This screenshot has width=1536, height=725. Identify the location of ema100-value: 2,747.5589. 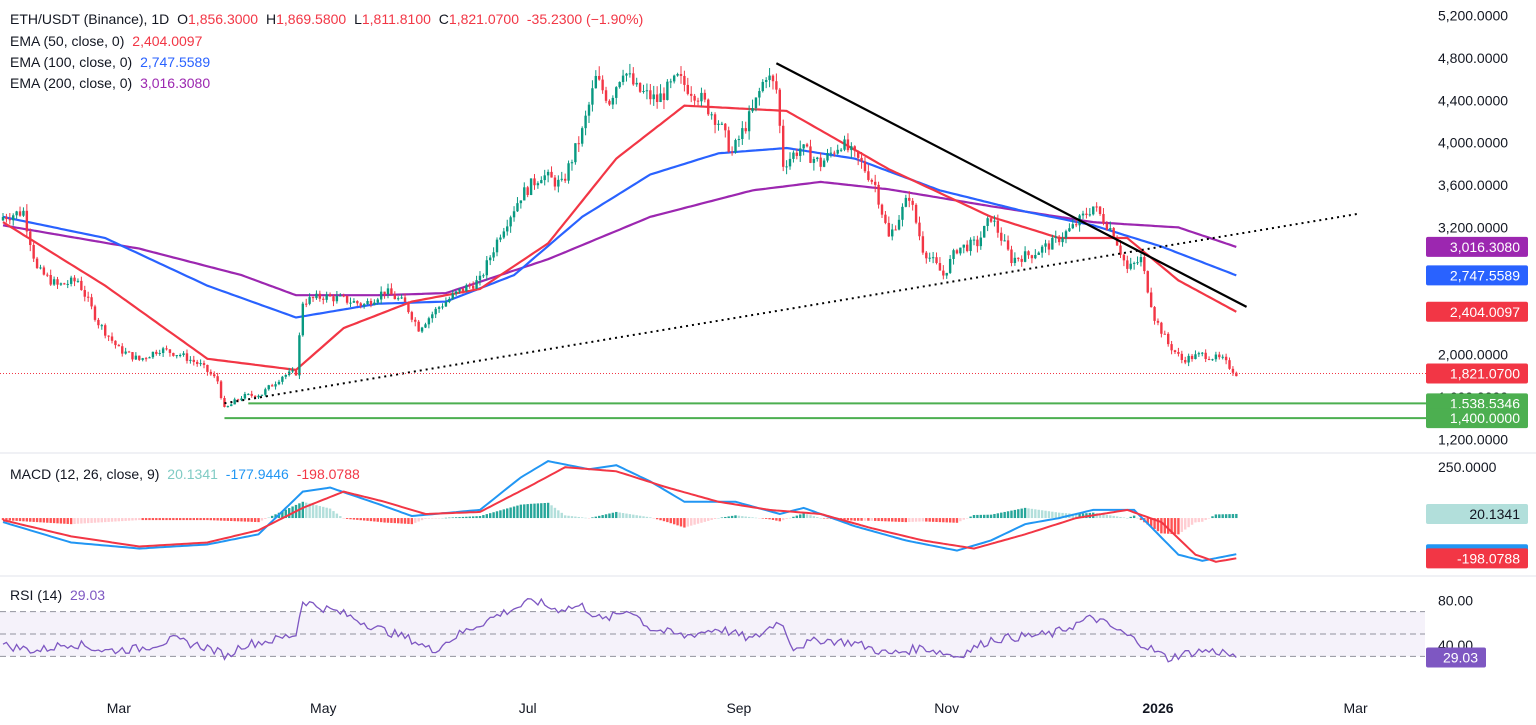
(175, 62).